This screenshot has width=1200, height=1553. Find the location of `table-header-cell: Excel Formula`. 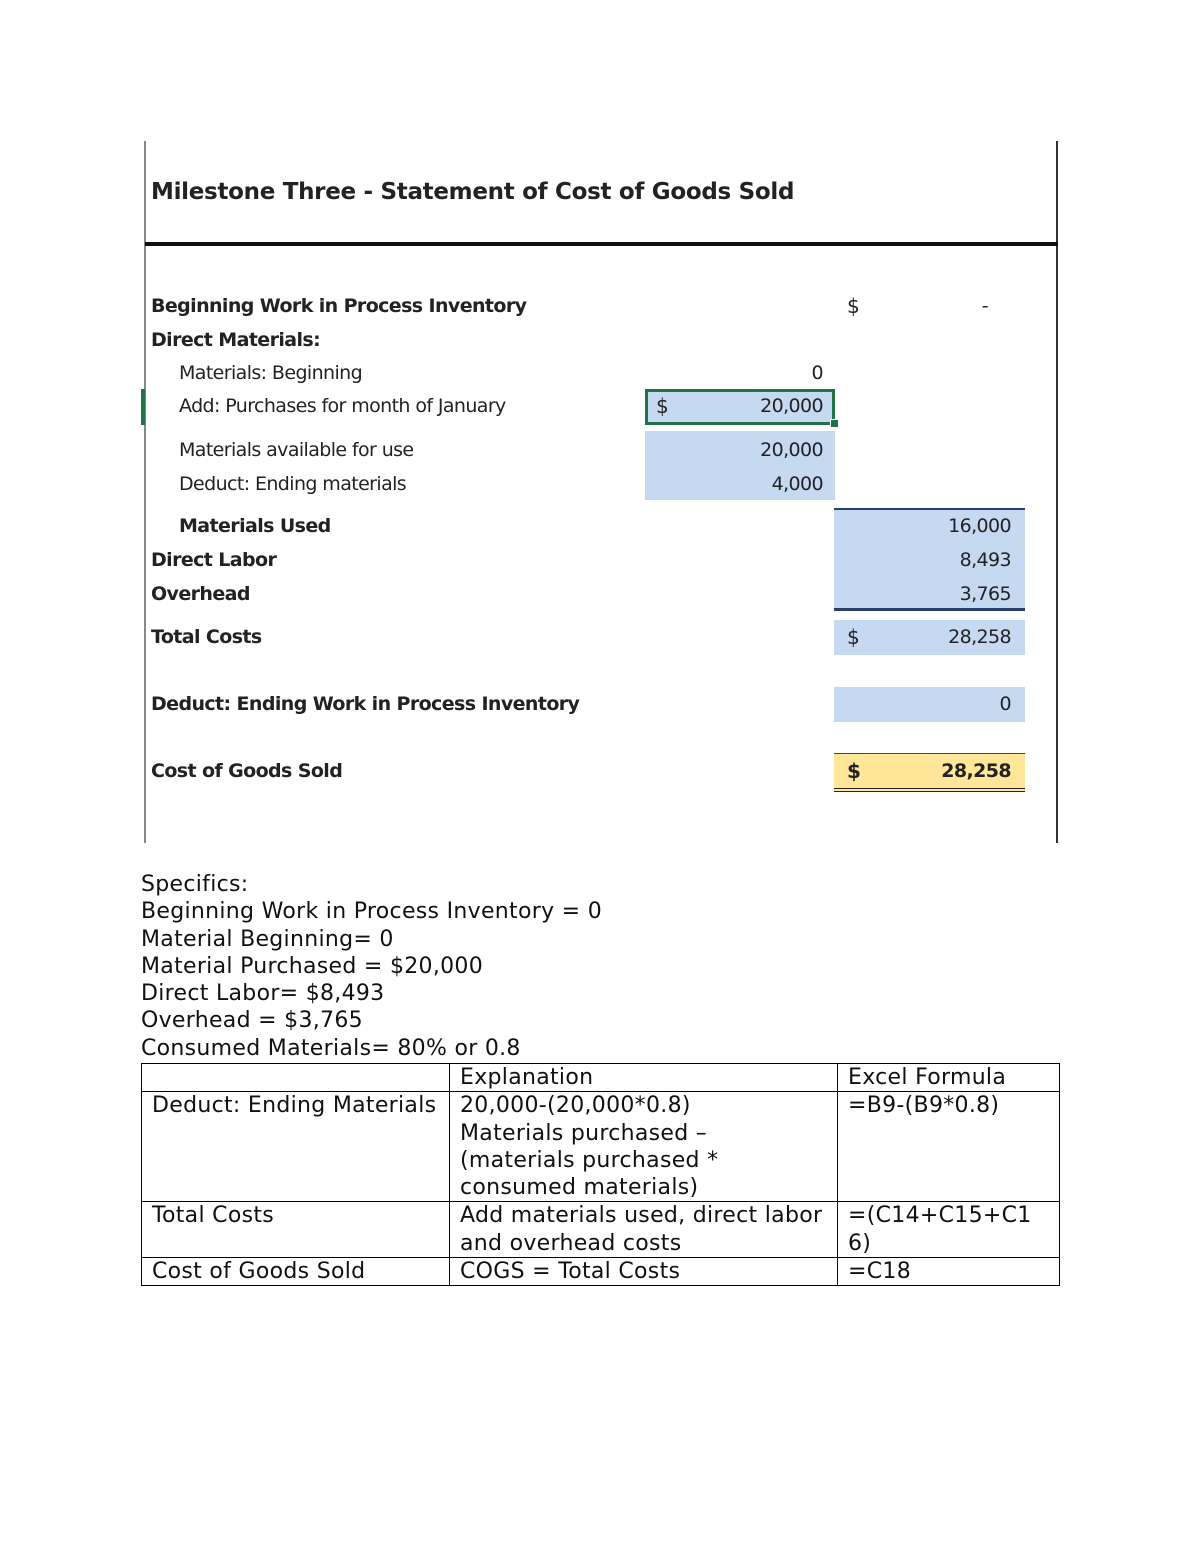

table-header-cell: Excel Formula is located at coordinates (948, 1077).